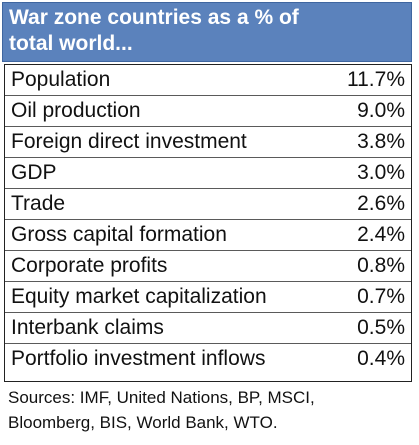 This screenshot has height=445, width=419. What do you see at coordinates (208, 173) in the screenshot?
I see `table-row: GDP 3.0%` at bounding box center [208, 173].